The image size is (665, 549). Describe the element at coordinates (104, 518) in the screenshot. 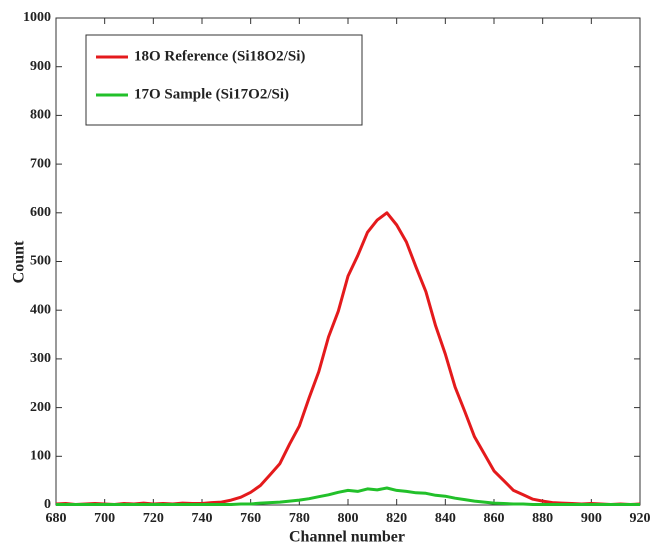

I see `x-tick-label: 700` at that location.